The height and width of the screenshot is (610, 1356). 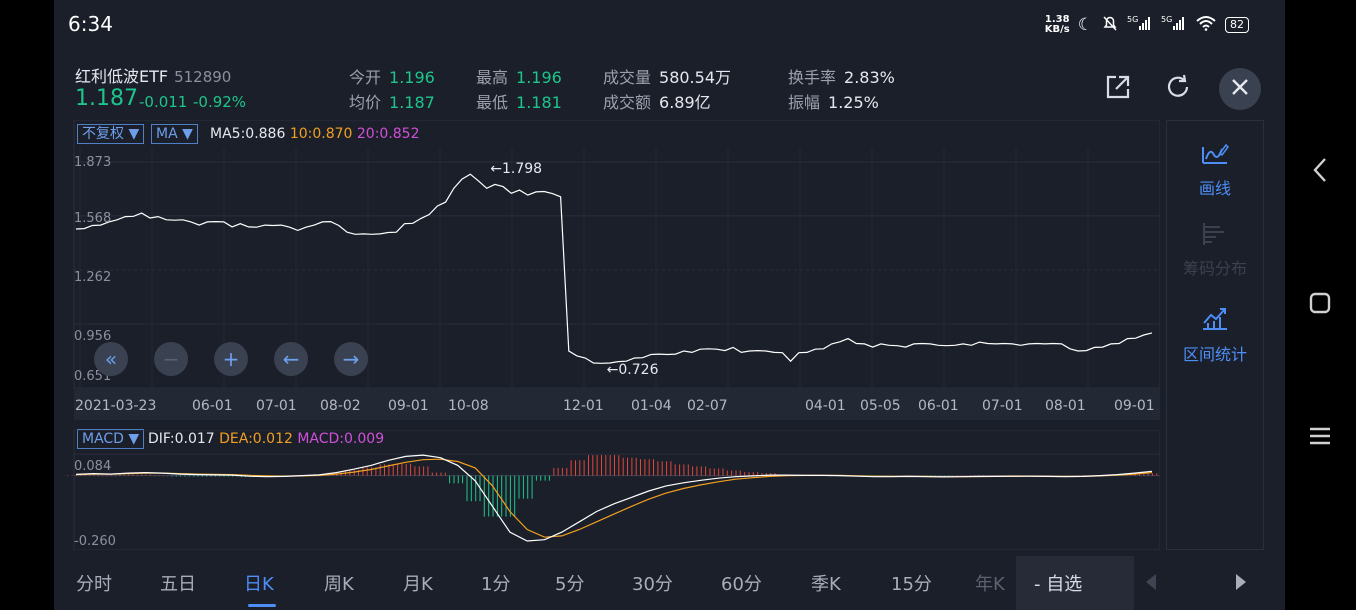 I want to click on zoom-in-button: +, so click(x=231, y=359).